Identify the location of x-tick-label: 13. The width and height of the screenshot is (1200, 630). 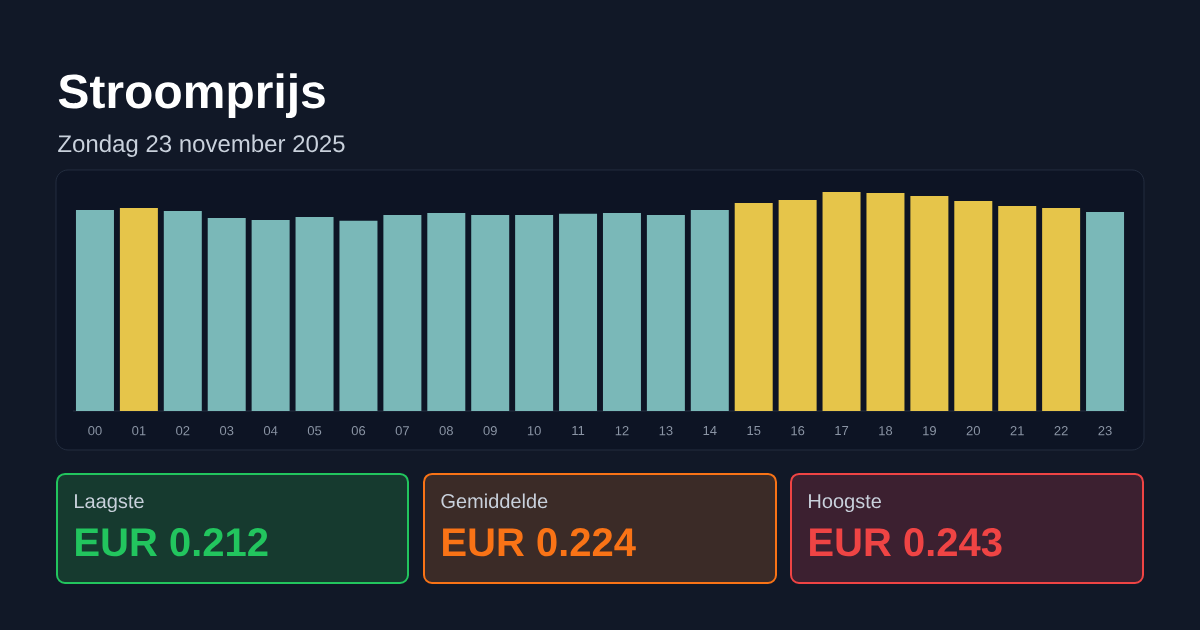
(666, 431).